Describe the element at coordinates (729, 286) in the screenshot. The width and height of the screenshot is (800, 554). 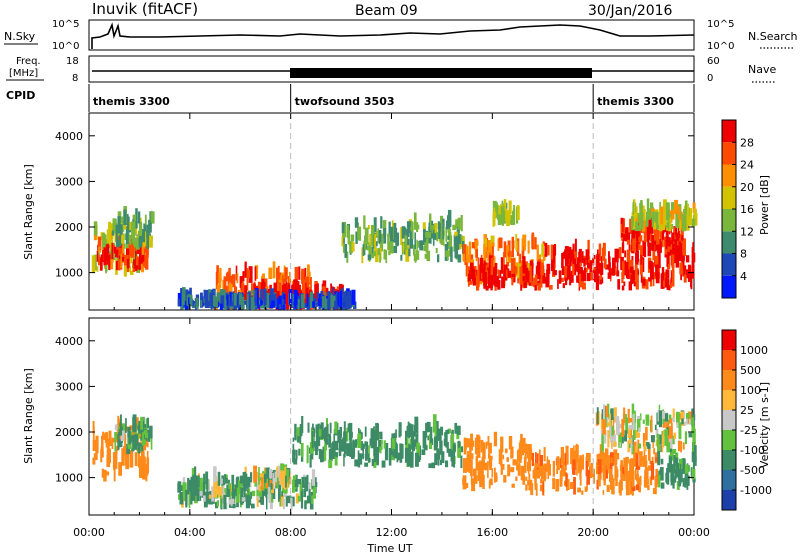
I see `colorbar-swatch` at that location.